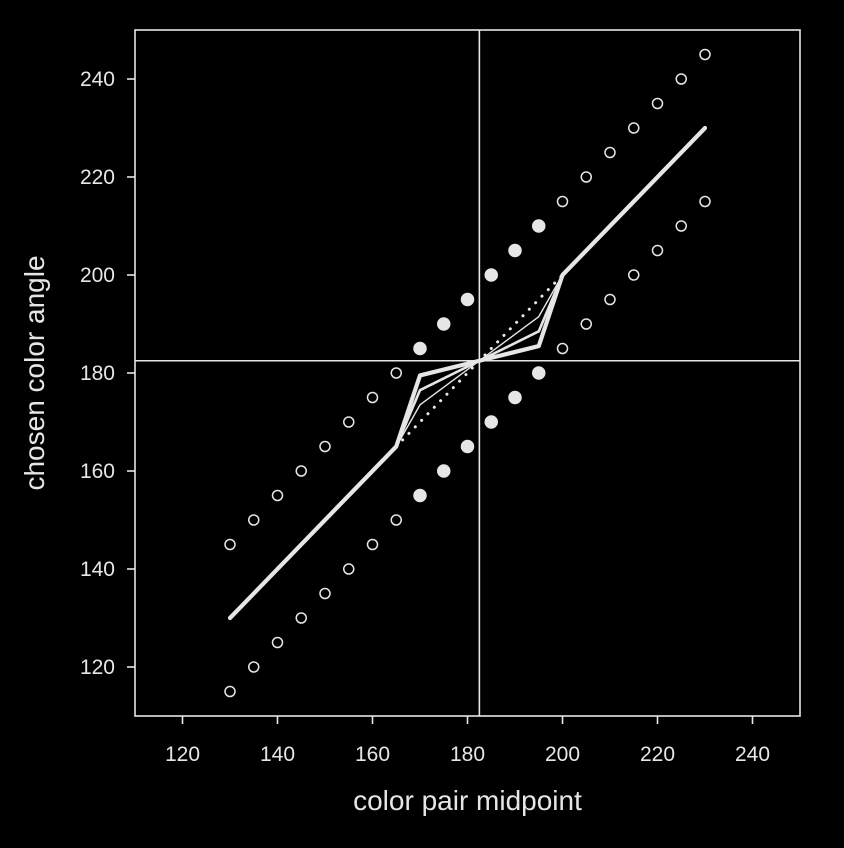 The width and height of the screenshot is (844, 848). Describe the element at coordinates (97, 471) in the screenshot. I see `y-tick-label: 160` at that location.